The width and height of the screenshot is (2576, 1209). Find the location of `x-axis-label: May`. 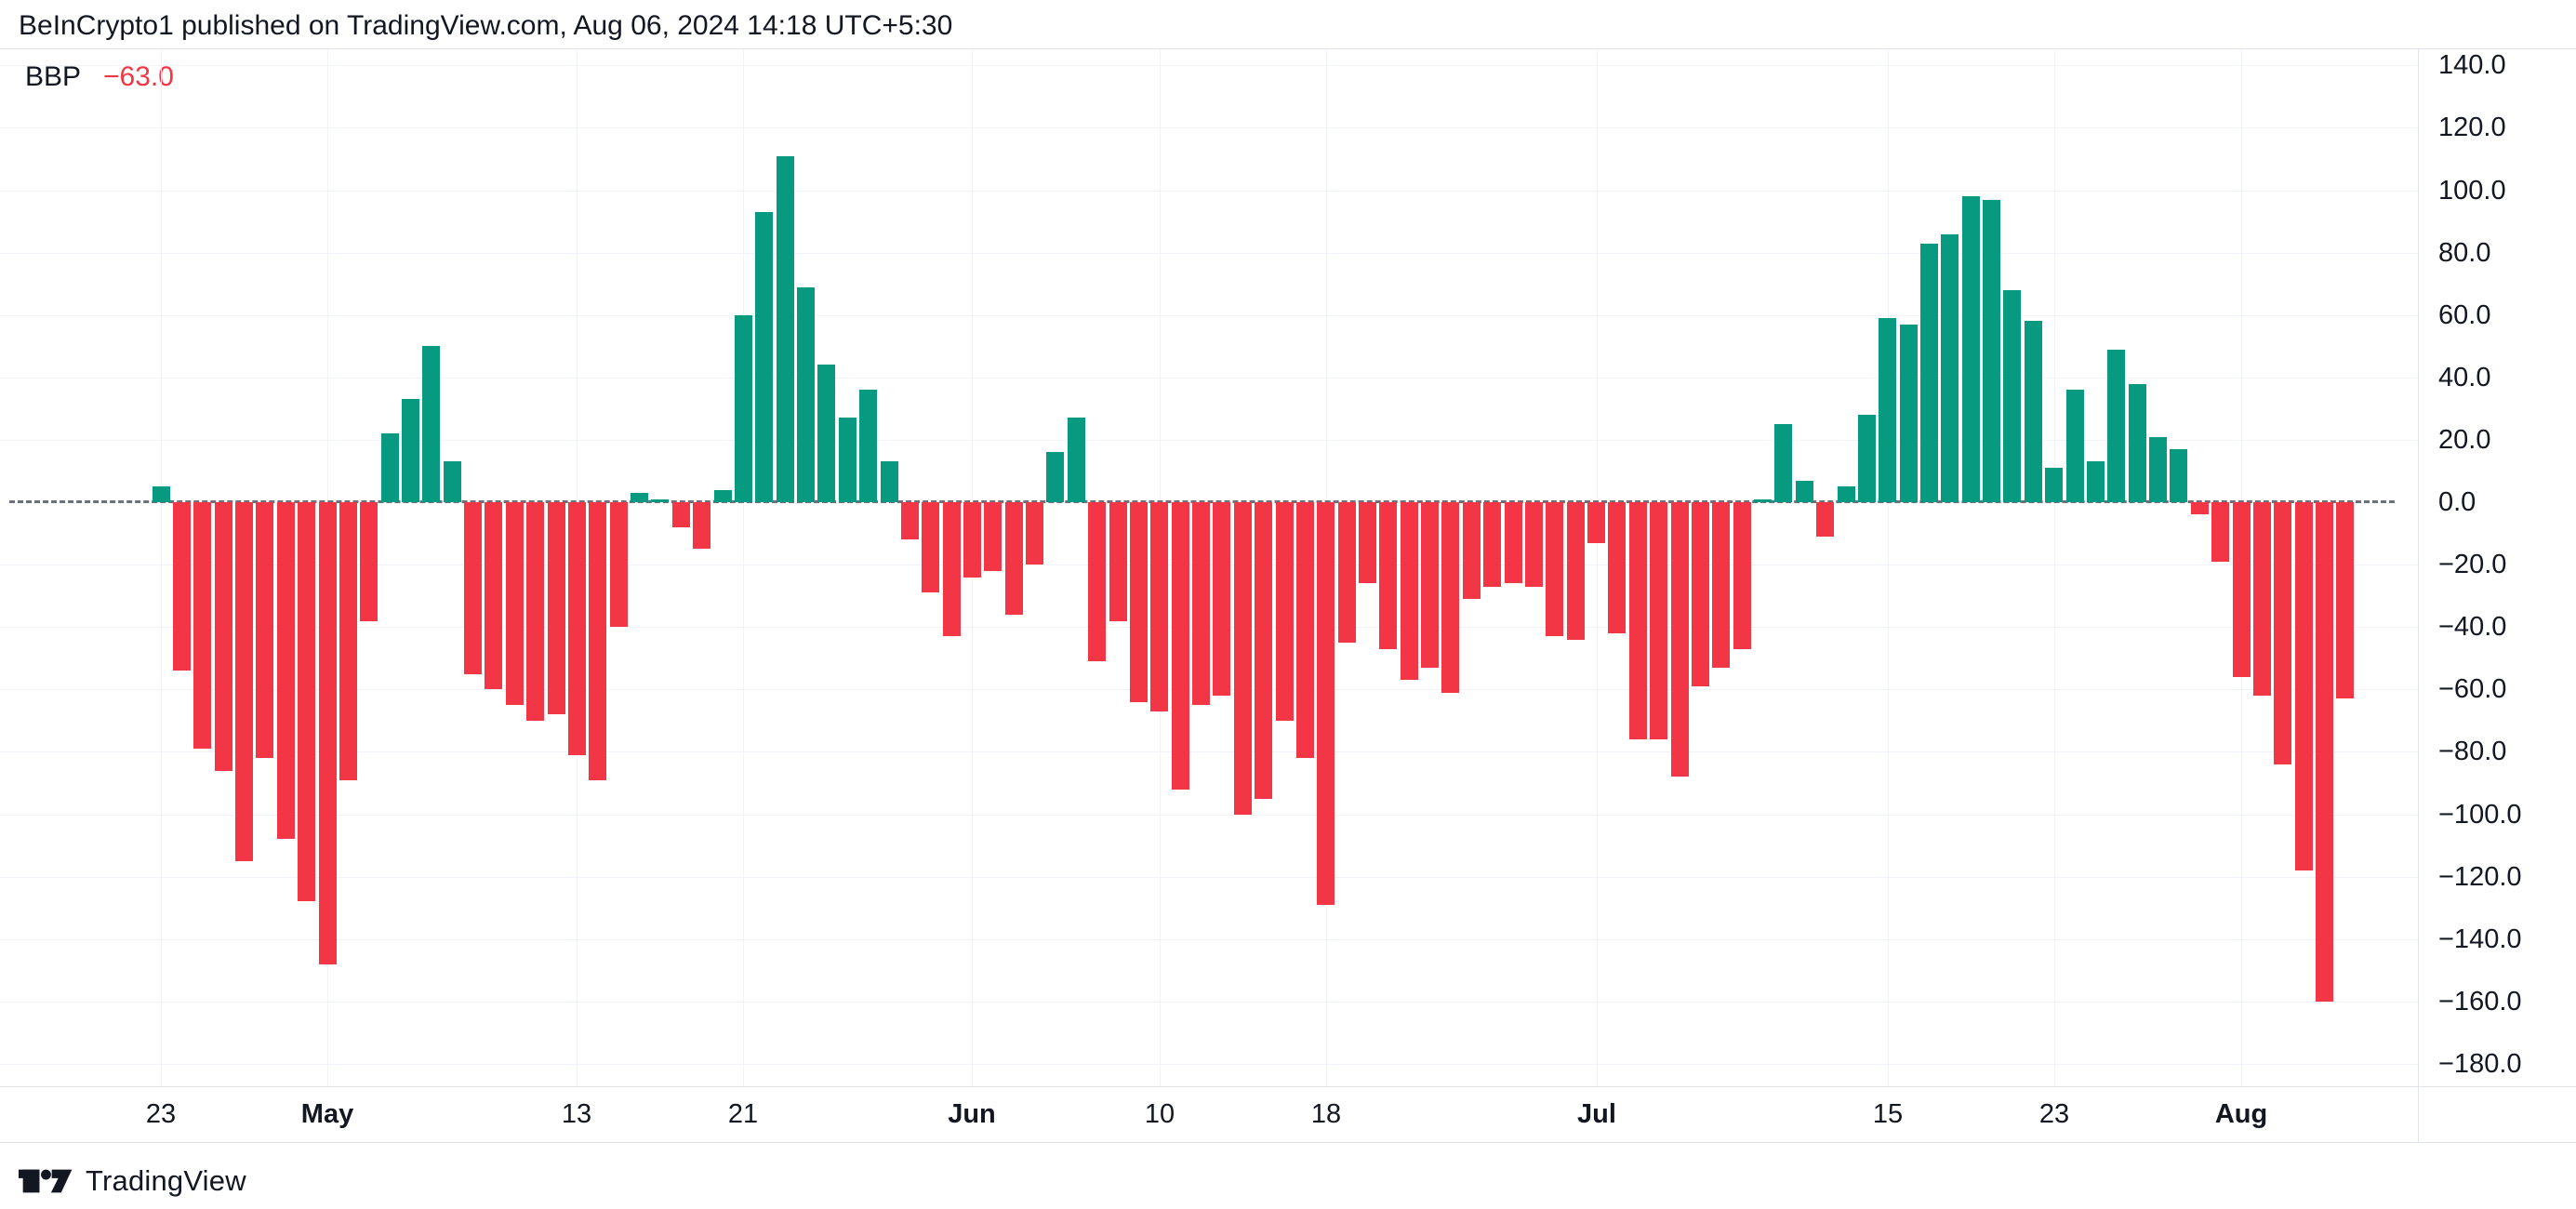

x-axis-label: May is located at coordinates (327, 1114).